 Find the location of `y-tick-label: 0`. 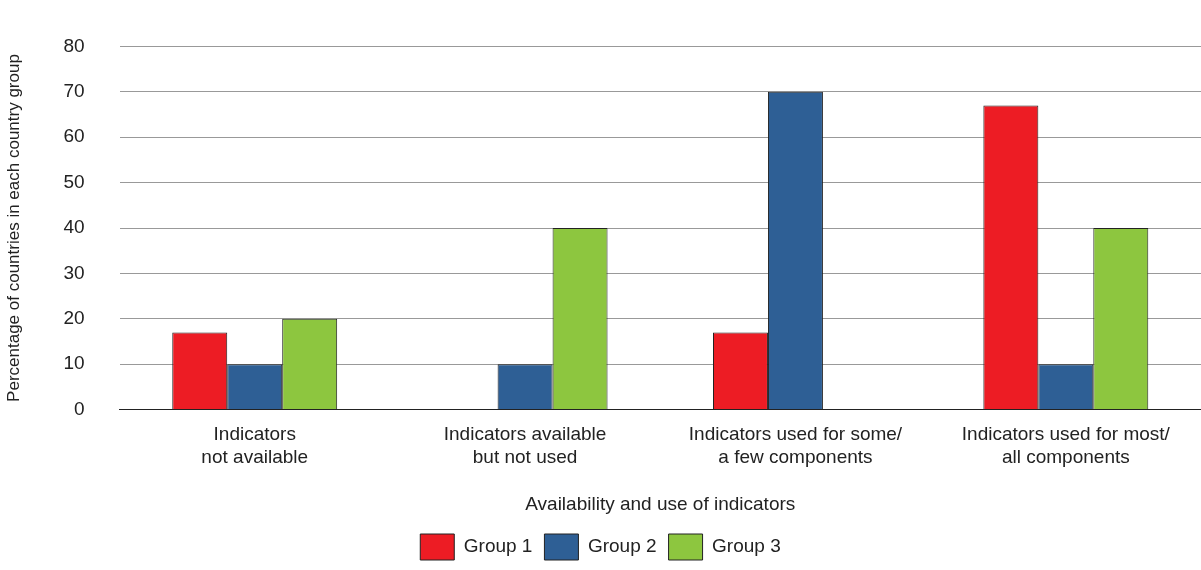

y-tick-label: 0 is located at coordinates (79, 408).